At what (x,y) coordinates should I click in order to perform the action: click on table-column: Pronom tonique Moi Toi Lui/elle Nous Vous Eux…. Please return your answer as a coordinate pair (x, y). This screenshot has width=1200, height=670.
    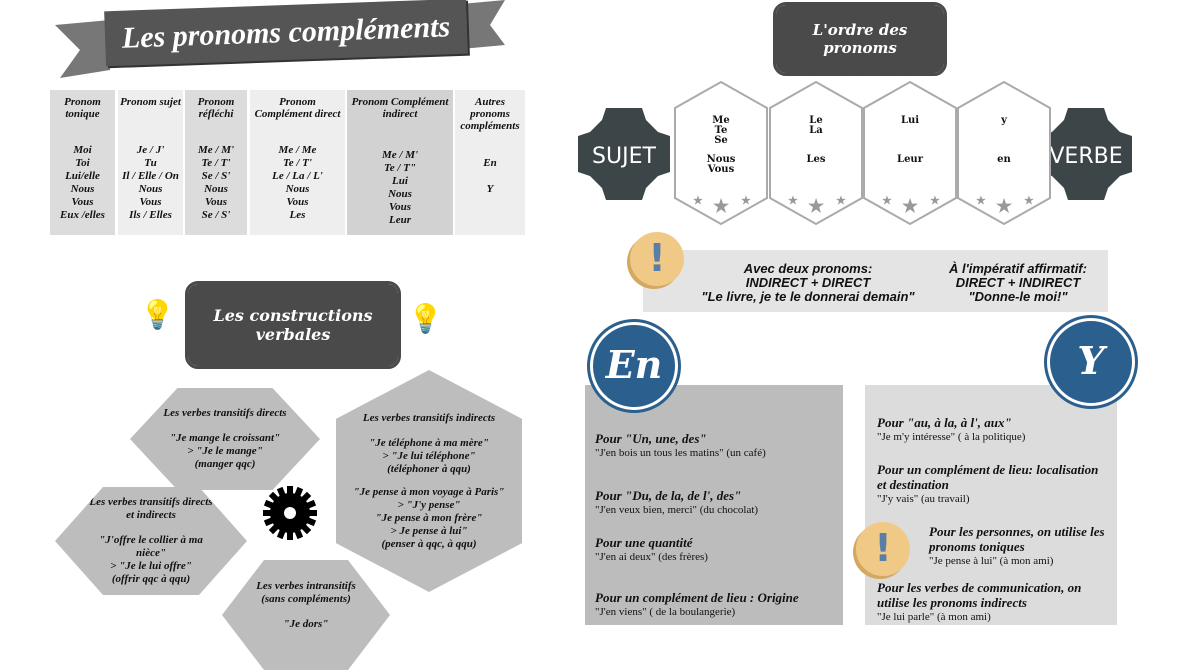
    Looking at the image, I should click on (82, 162).